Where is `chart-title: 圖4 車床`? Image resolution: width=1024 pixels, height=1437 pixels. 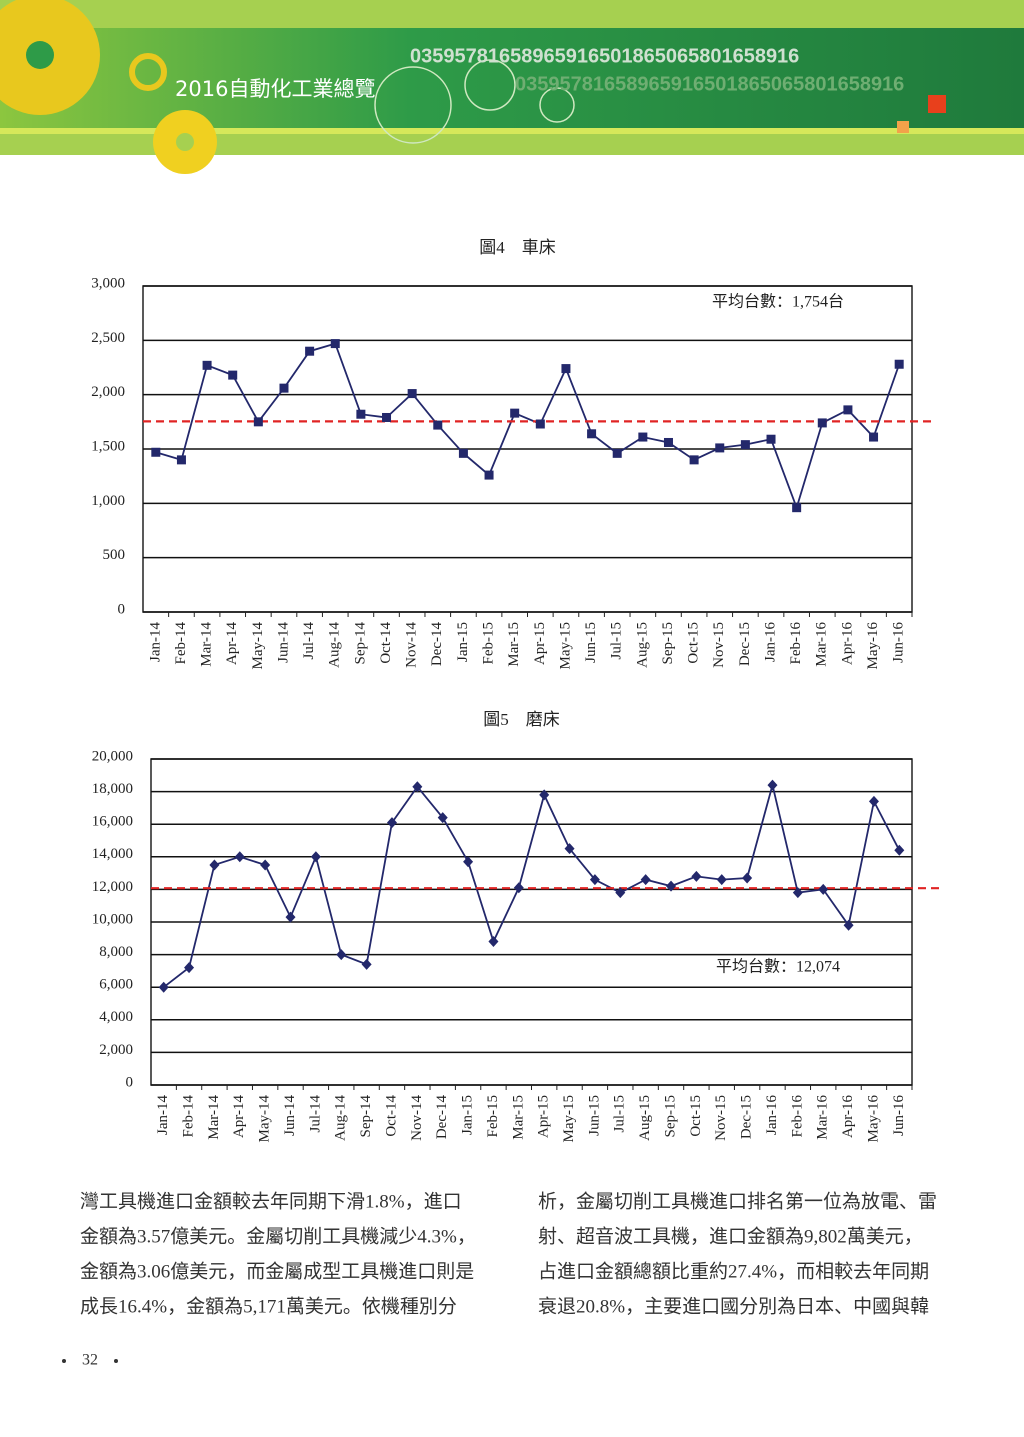 chart-title: 圖4 車床 is located at coordinates (517, 247).